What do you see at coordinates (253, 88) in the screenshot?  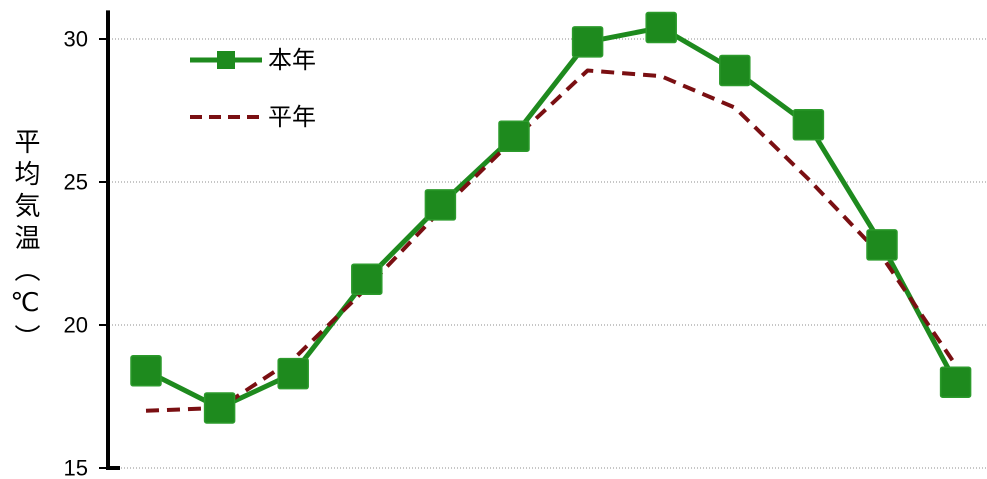 I see `legend: 本年 平年` at bounding box center [253, 88].